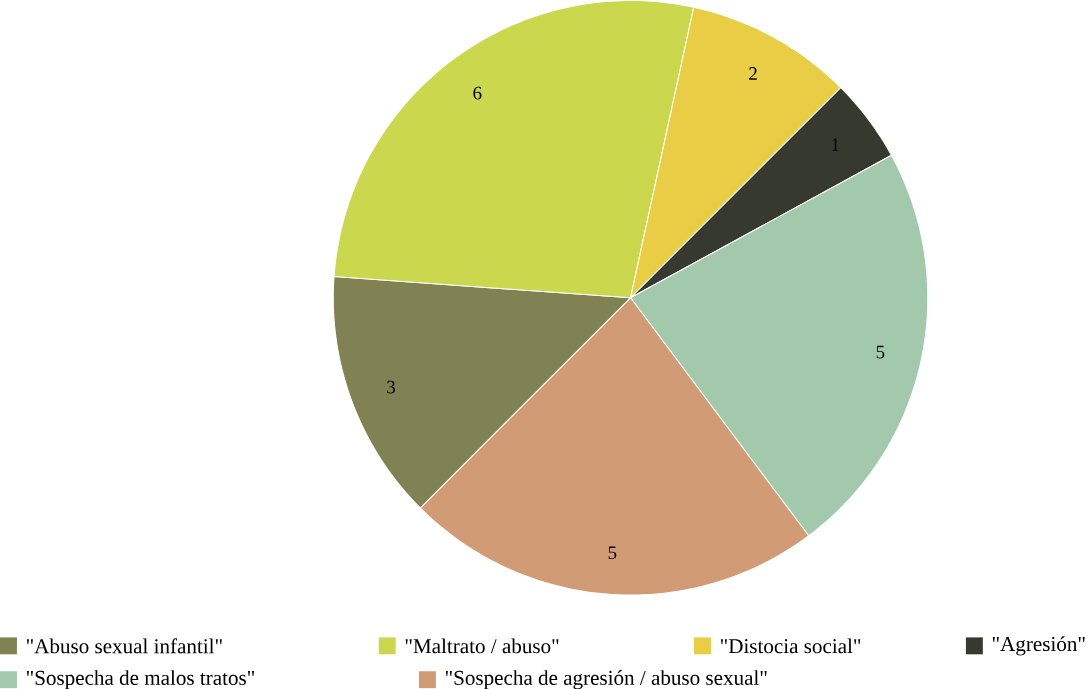 The height and width of the screenshot is (689, 1086). What do you see at coordinates (1038, 646) in the screenshot?
I see `legend-label: "Agresión"` at bounding box center [1038, 646].